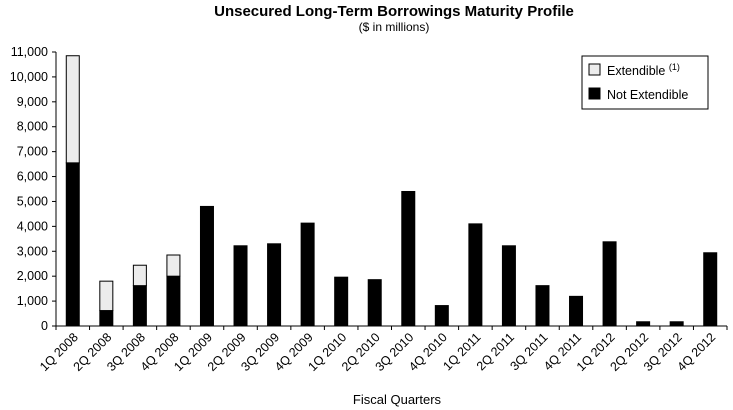 The height and width of the screenshot is (410, 733). What do you see at coordinates (32, 251) in the screenshot?
I see `y-tick-label: 3,000` at bounding box center [32, 251].